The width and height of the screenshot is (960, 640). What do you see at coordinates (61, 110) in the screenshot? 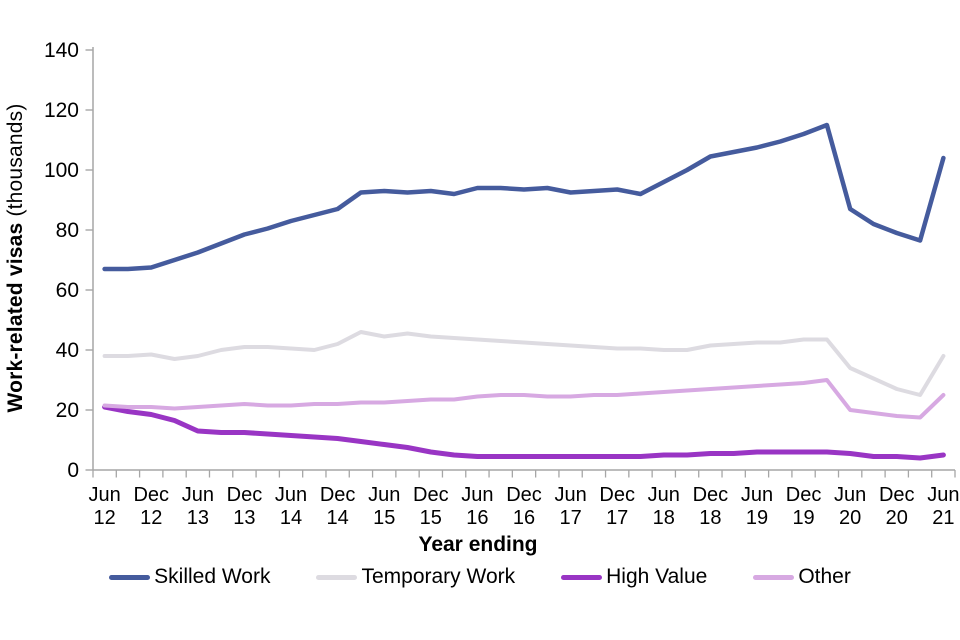
I see `y-tick-label: 120` at bounding box center [61, 110].